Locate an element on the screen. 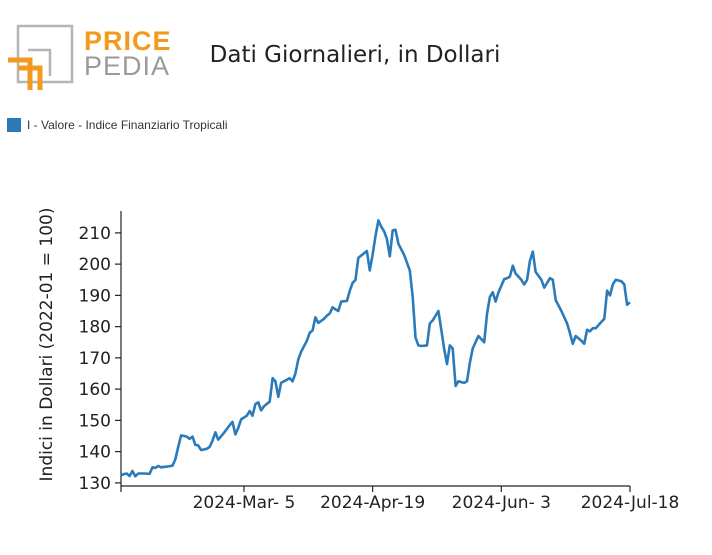 This screenshot has height=555, width=712. x-tick-label: 2024-Jun- 3 is located at coordinates (501, 503).